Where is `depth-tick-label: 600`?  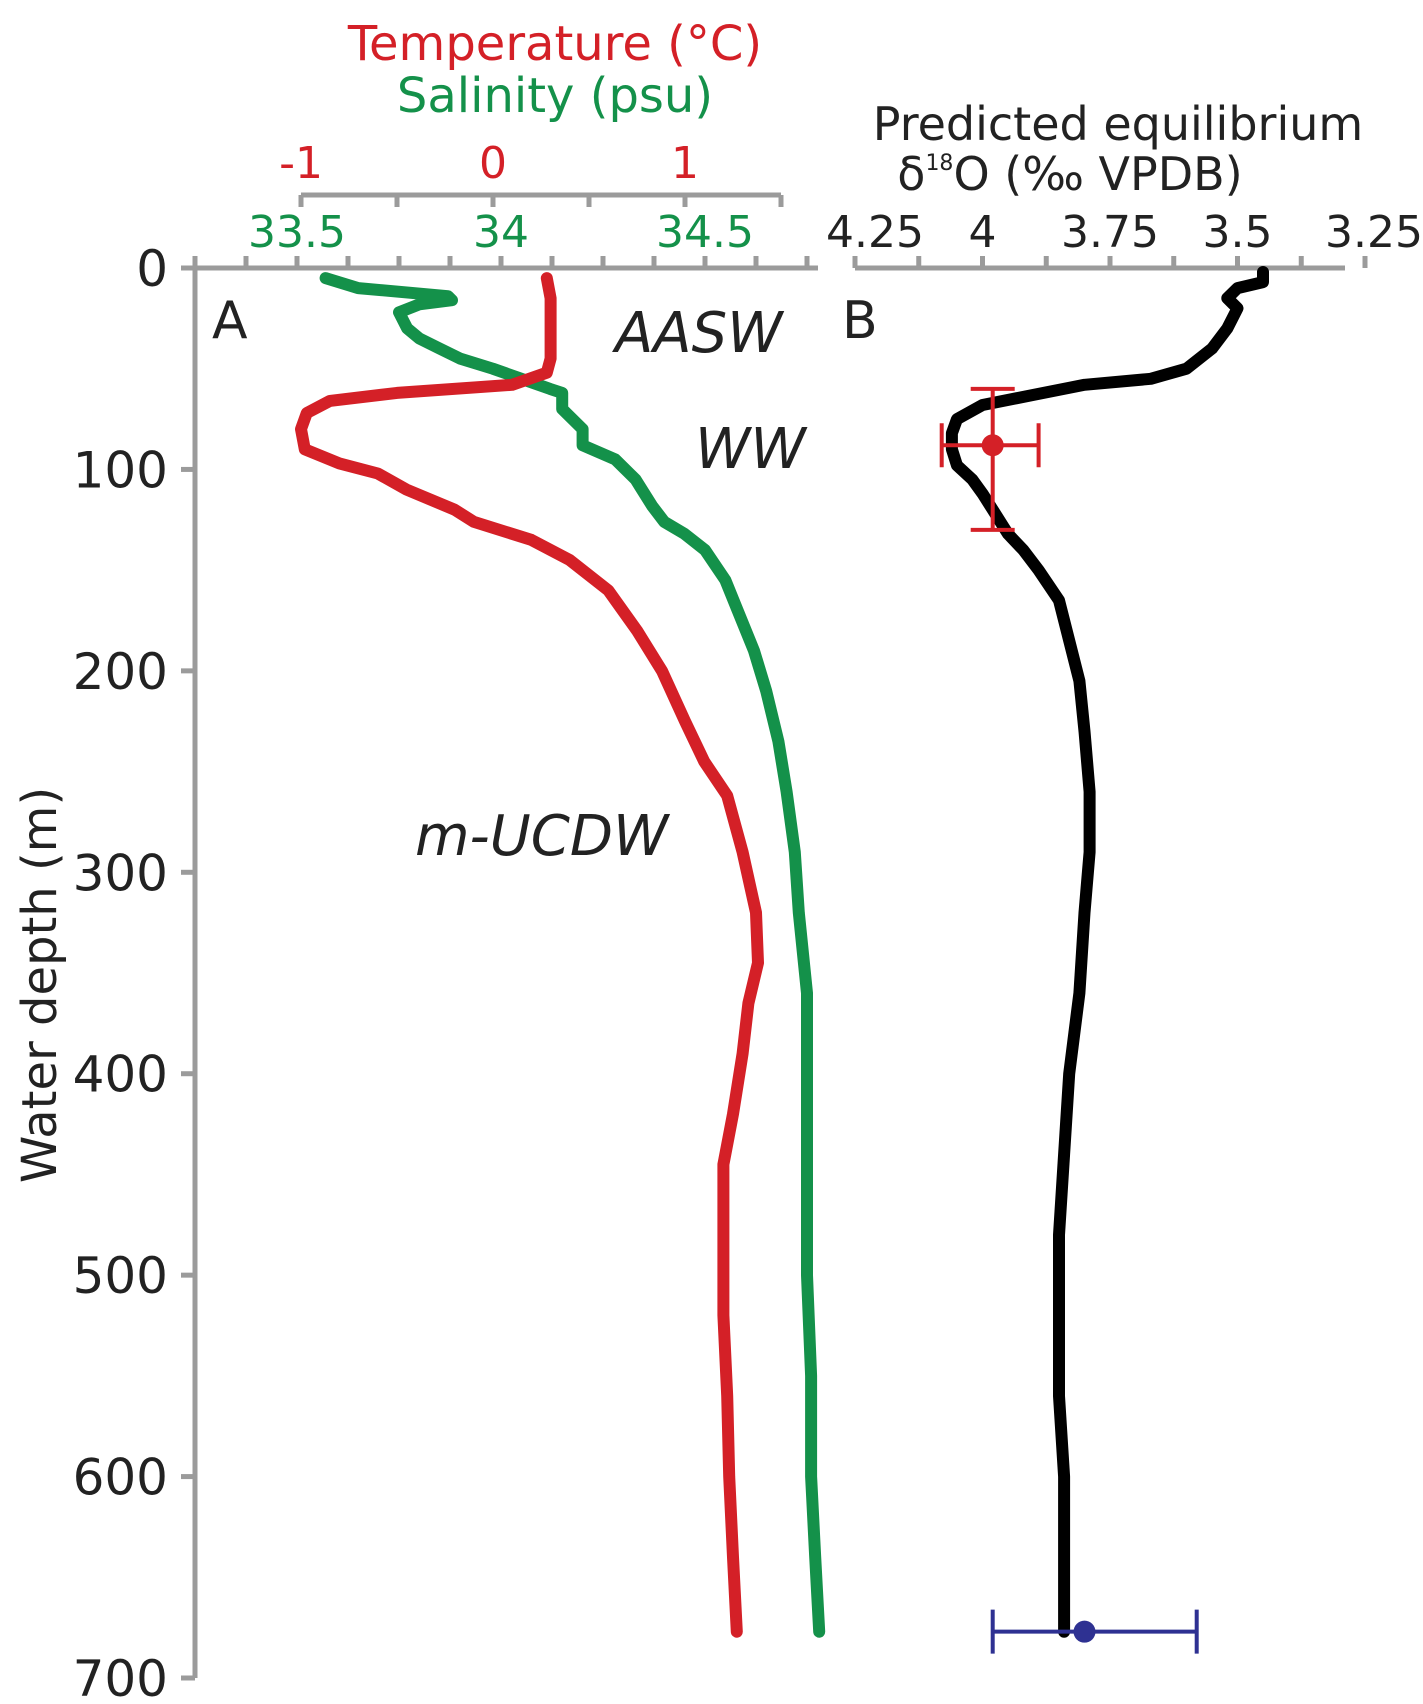 depth-tick-label: 600 is located at coordinates (120, 1478).